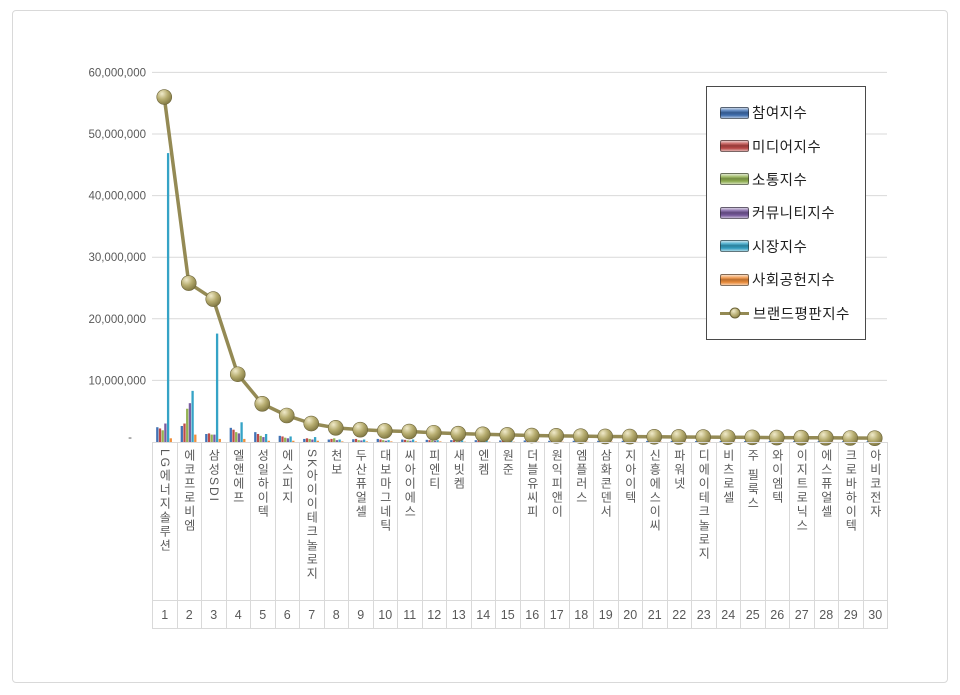 The width and height of the screenshot is (960, 695). I want to click on y-tick-label: 10,000,000, so click(117, 381).